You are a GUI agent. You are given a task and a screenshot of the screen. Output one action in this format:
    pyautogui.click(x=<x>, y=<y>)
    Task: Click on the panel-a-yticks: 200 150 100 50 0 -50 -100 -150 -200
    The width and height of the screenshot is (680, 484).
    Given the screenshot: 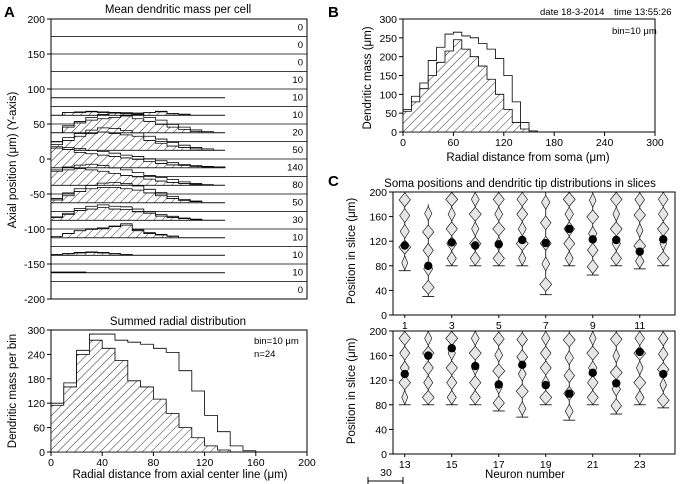 What is the action you would take?
    pyautogui.click(x=37, y=160)
    